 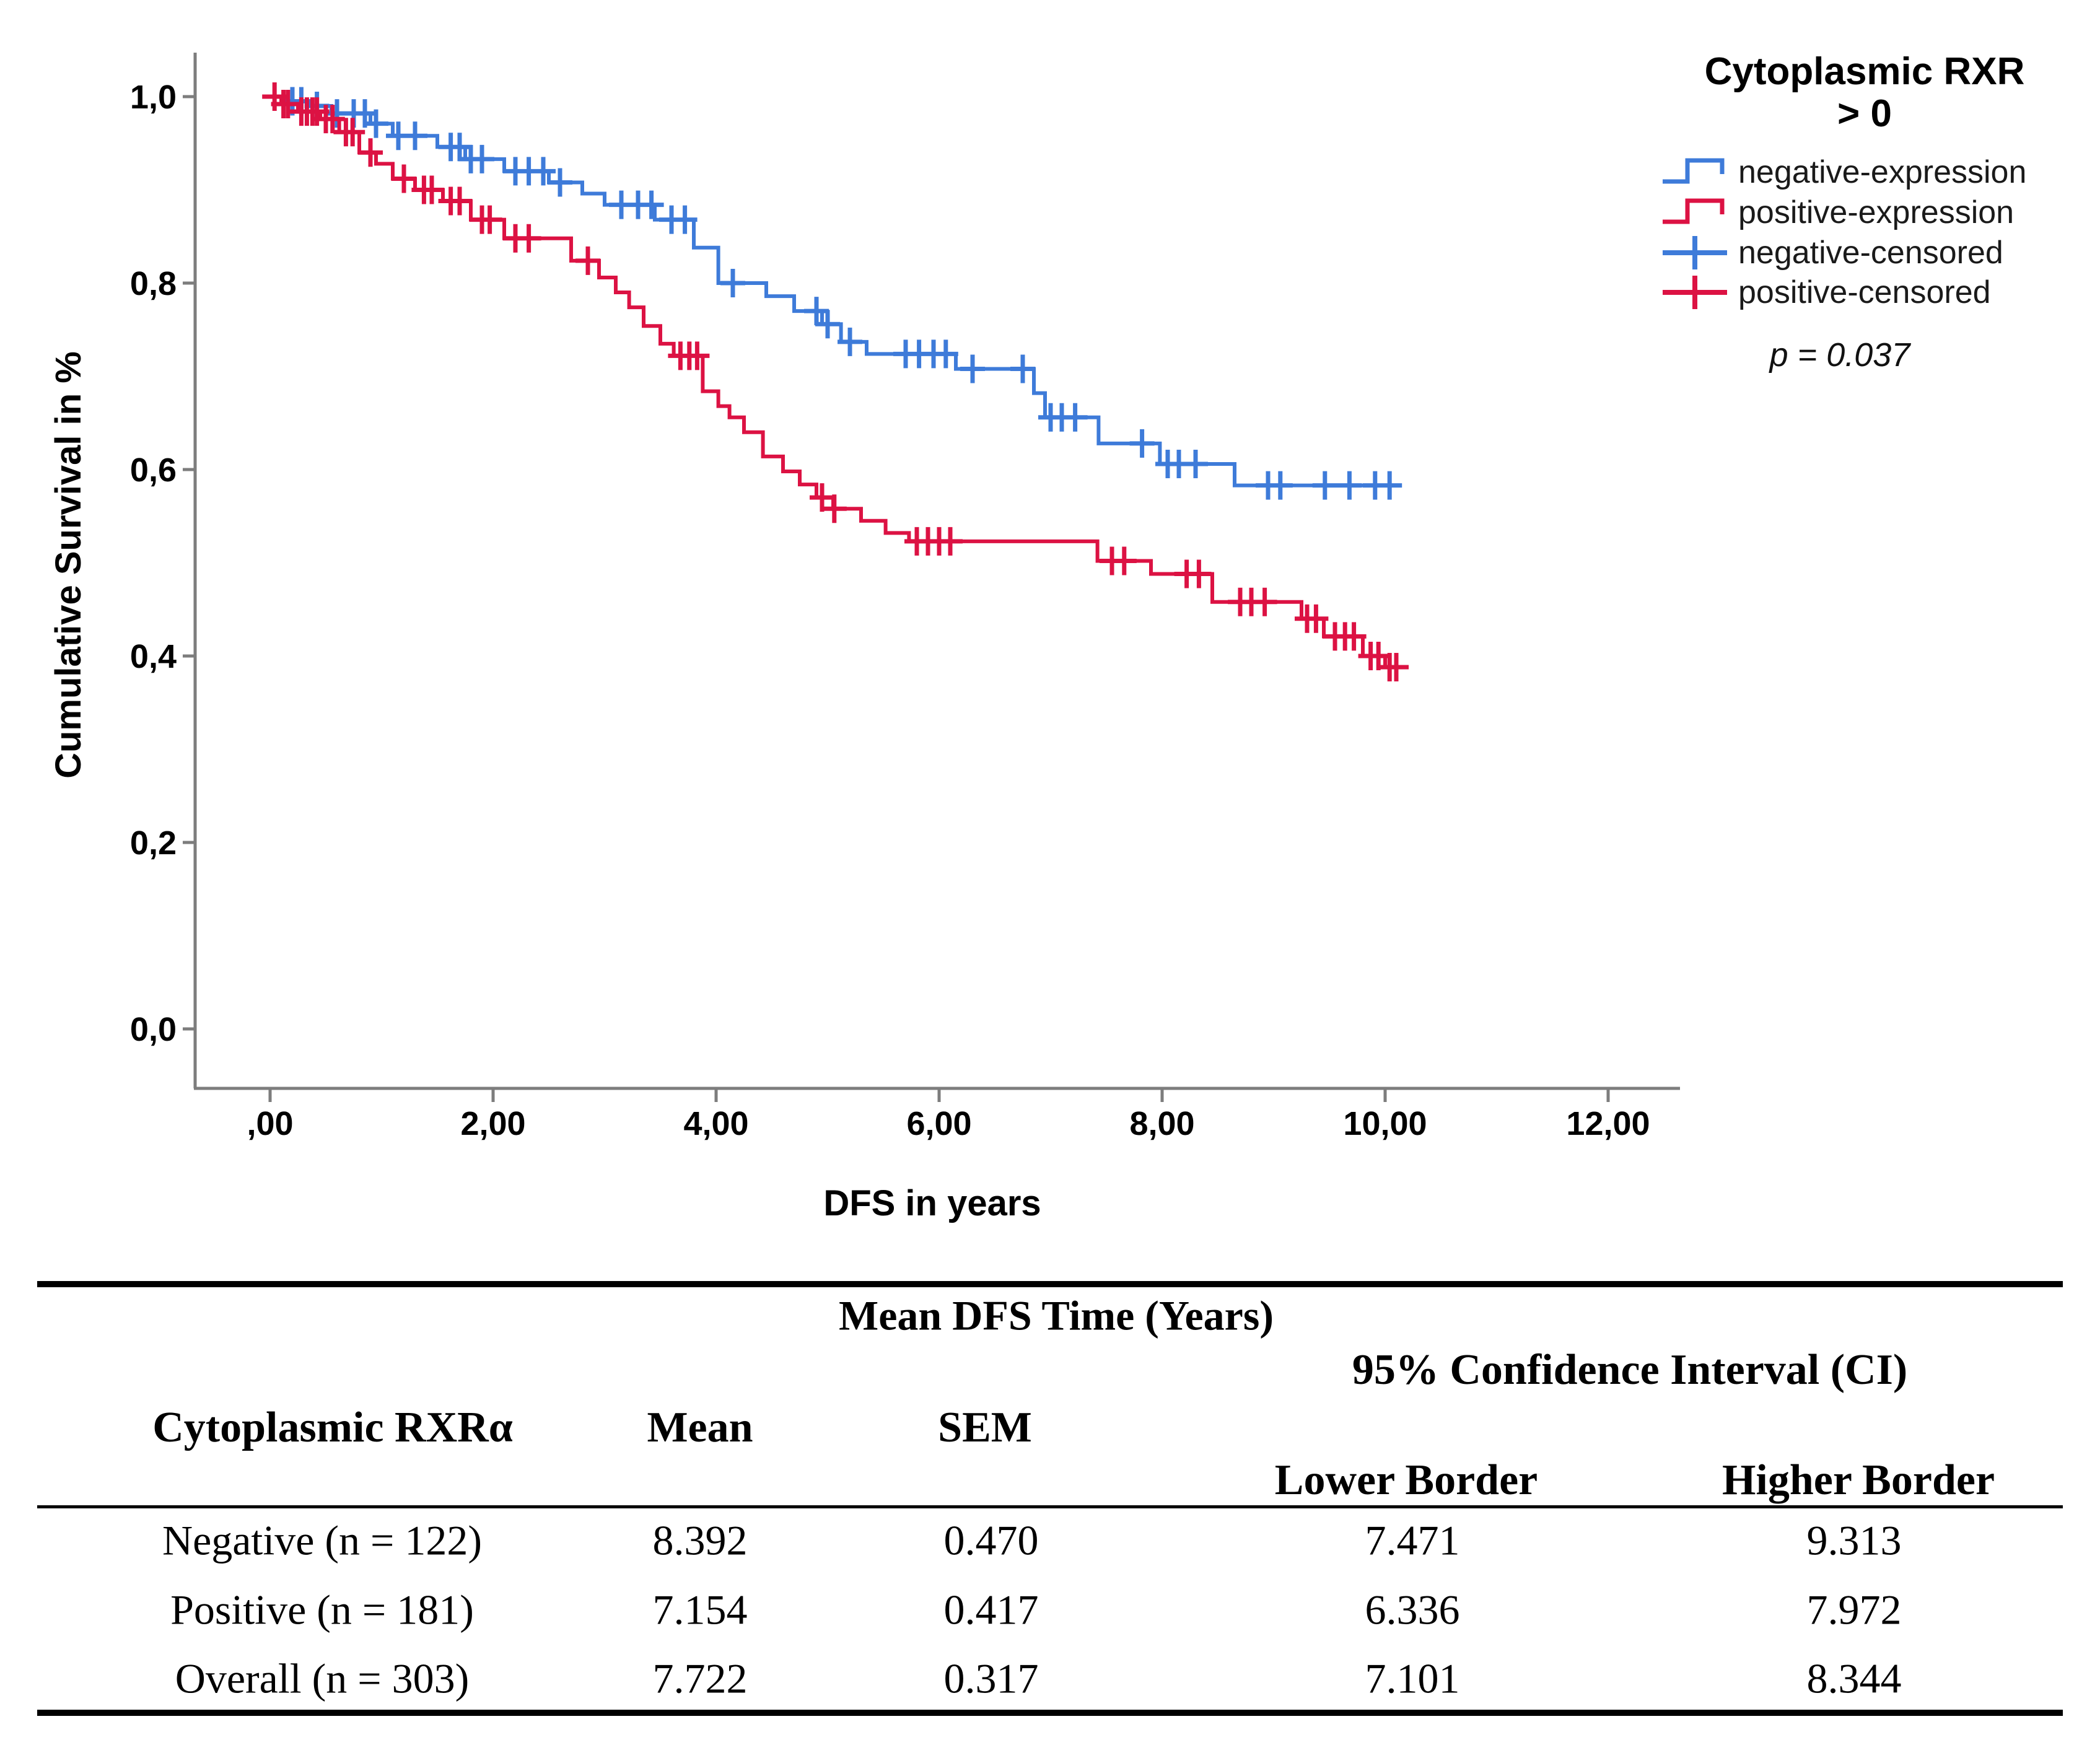 I want to click on row-higher-value: 7.972, so click(x=1854, y=1609).